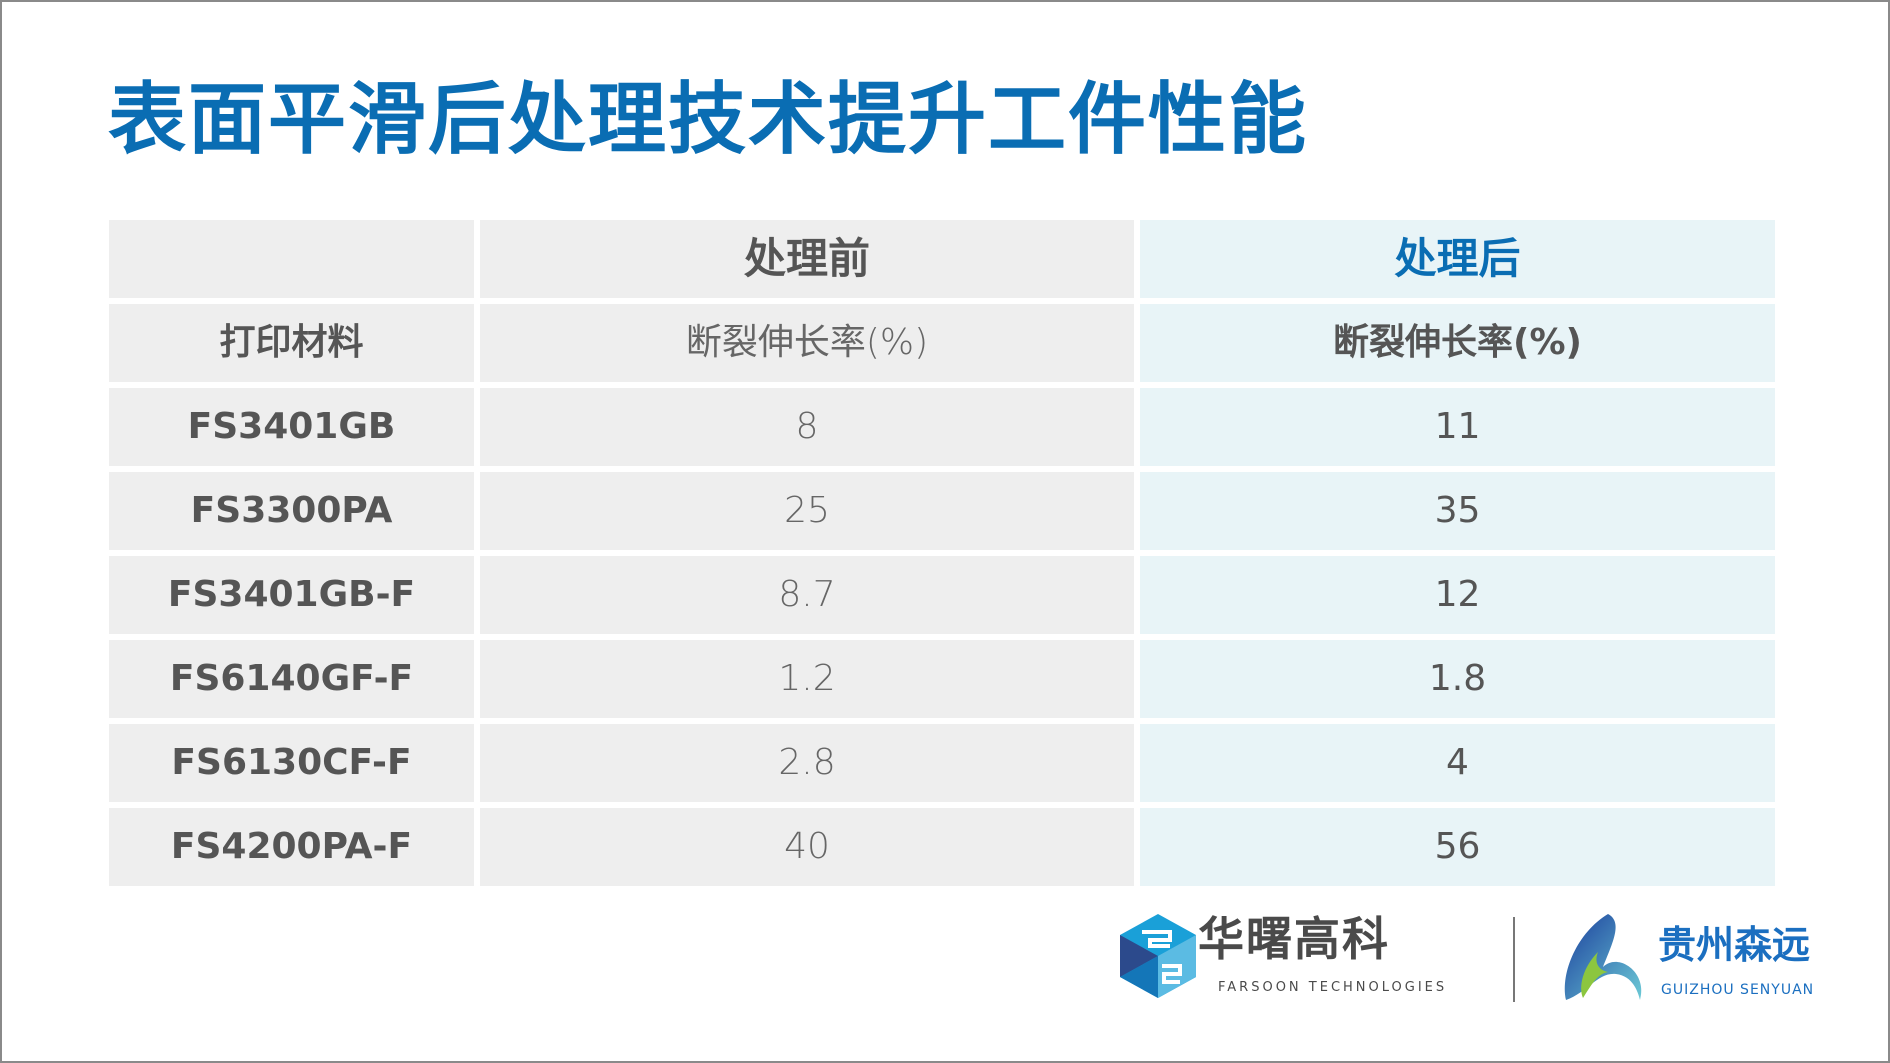  Describe the element at coordinates (1457, 427) in the screenshot. I see `cell-after: 11` at that location.